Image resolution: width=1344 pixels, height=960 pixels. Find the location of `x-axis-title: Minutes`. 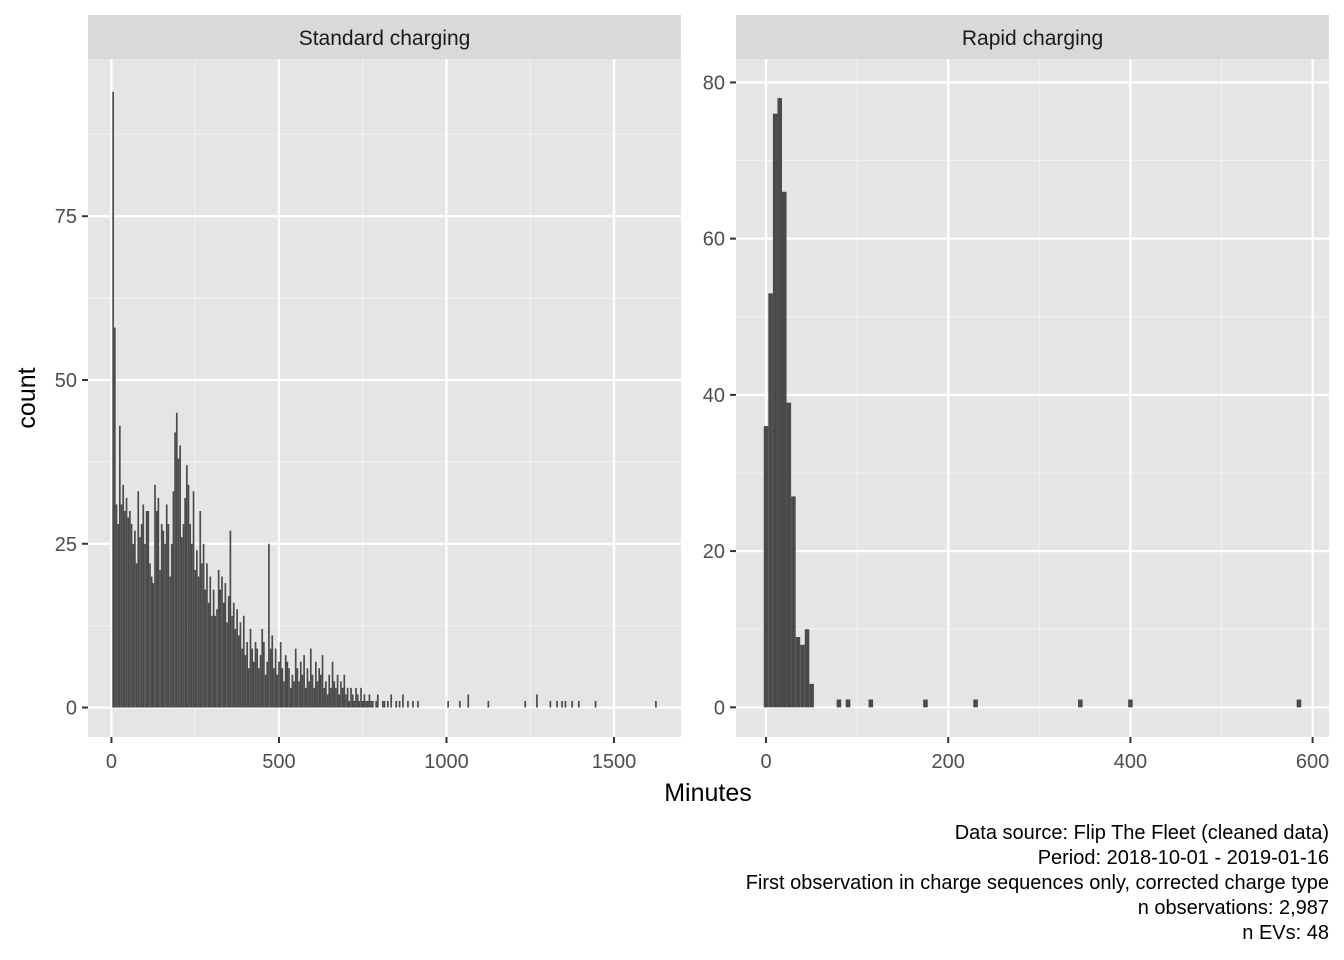

x-axis-title: Minutes is located at coordinates (708, 793).